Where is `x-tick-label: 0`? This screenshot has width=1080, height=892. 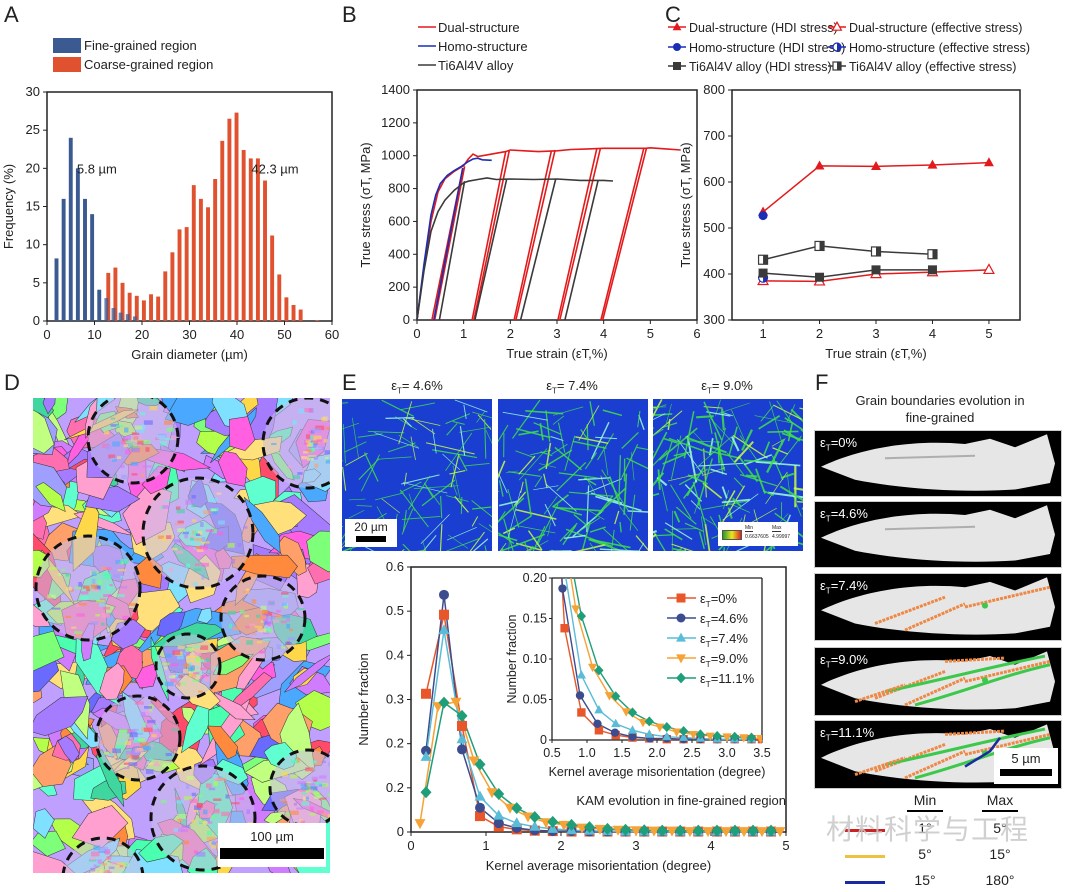 x-tick-label: 0 is located at coordinates (416, 333).